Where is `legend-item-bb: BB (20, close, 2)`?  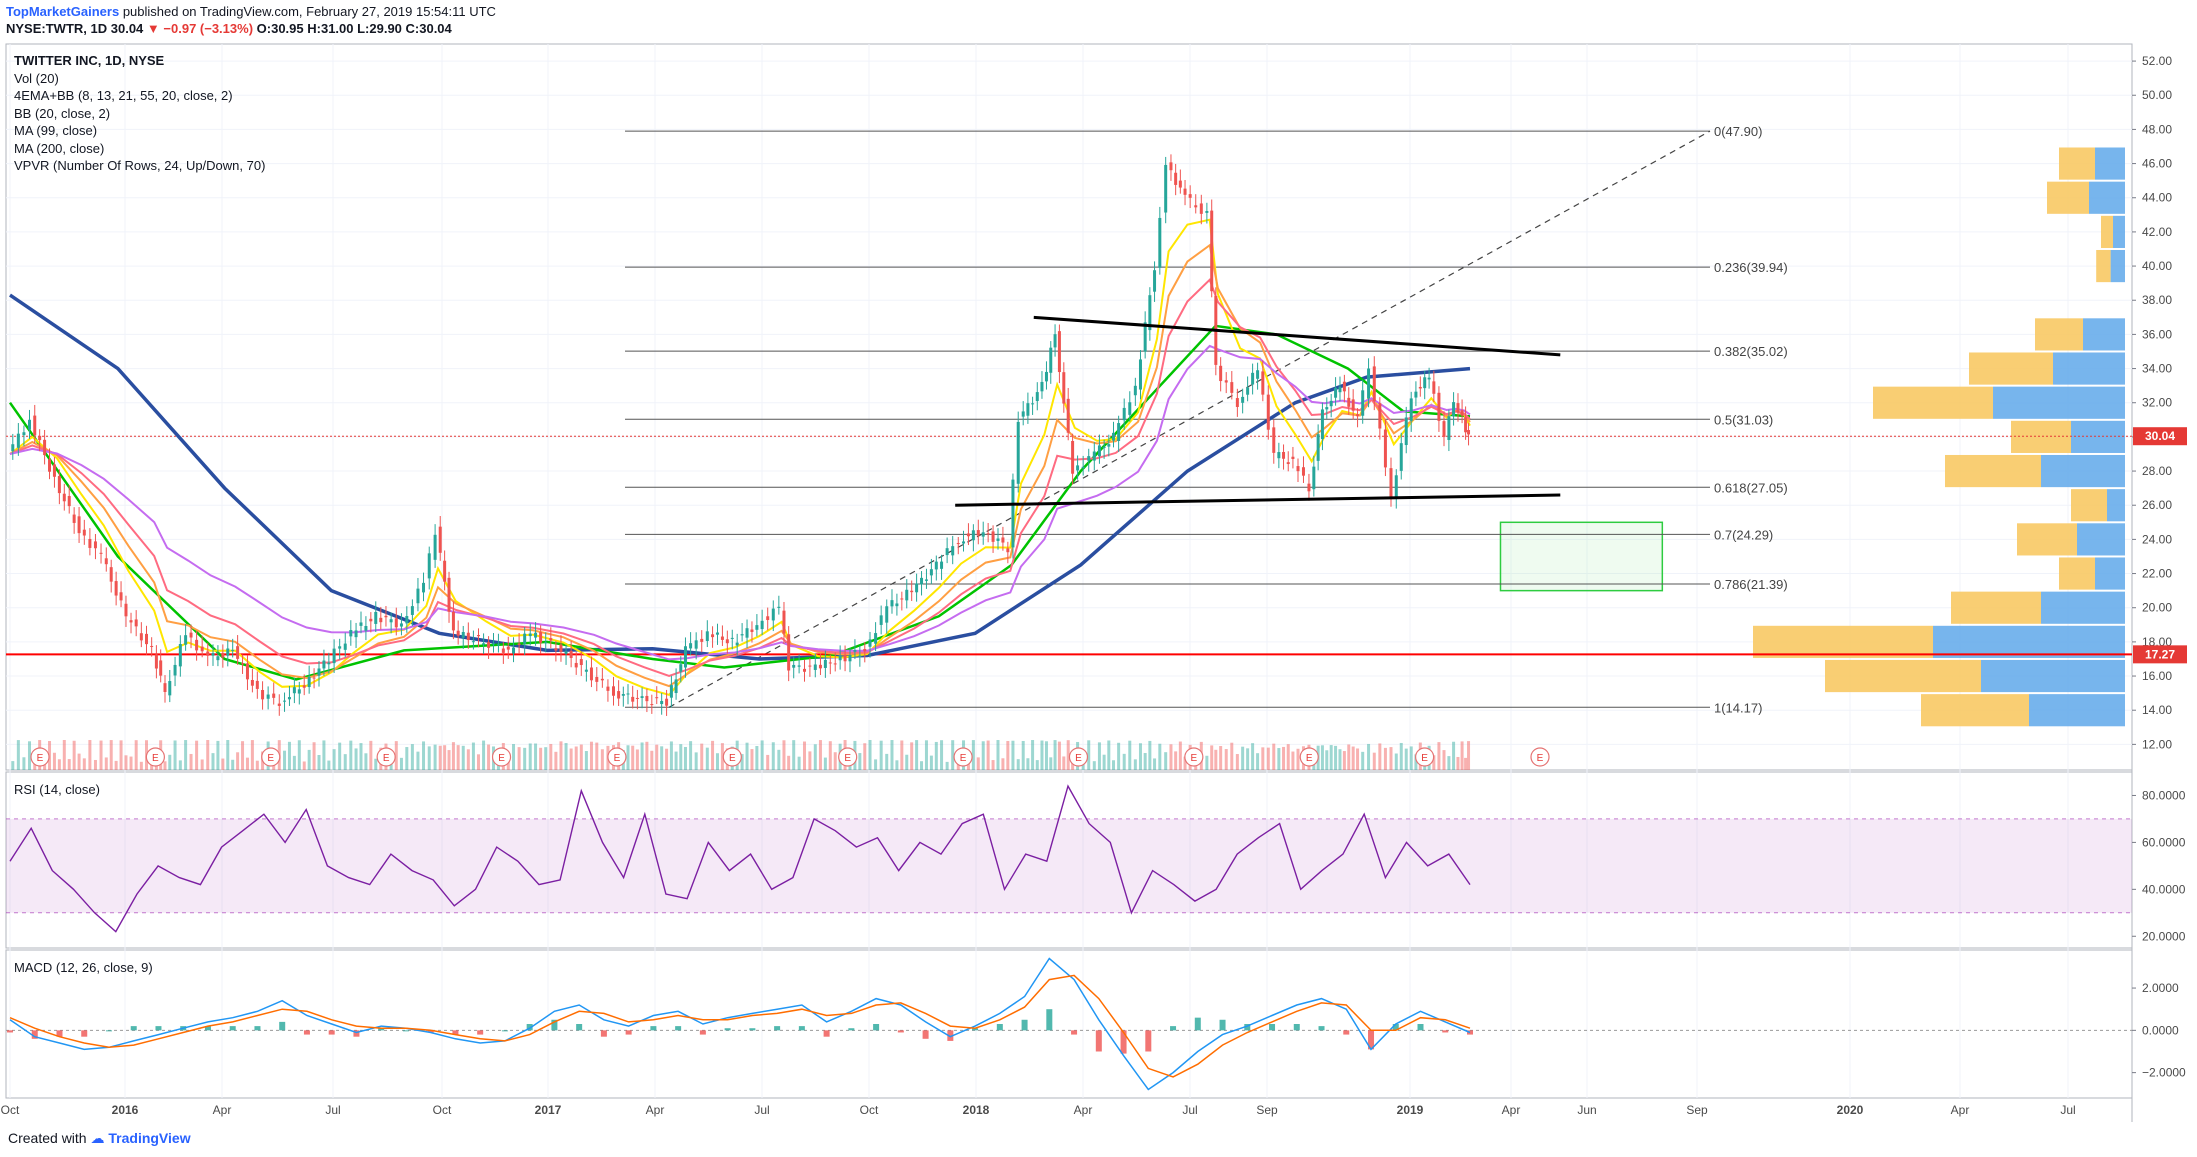 legend-item-bb: BB (20, close, 2) is located at coordinates (62, 113).